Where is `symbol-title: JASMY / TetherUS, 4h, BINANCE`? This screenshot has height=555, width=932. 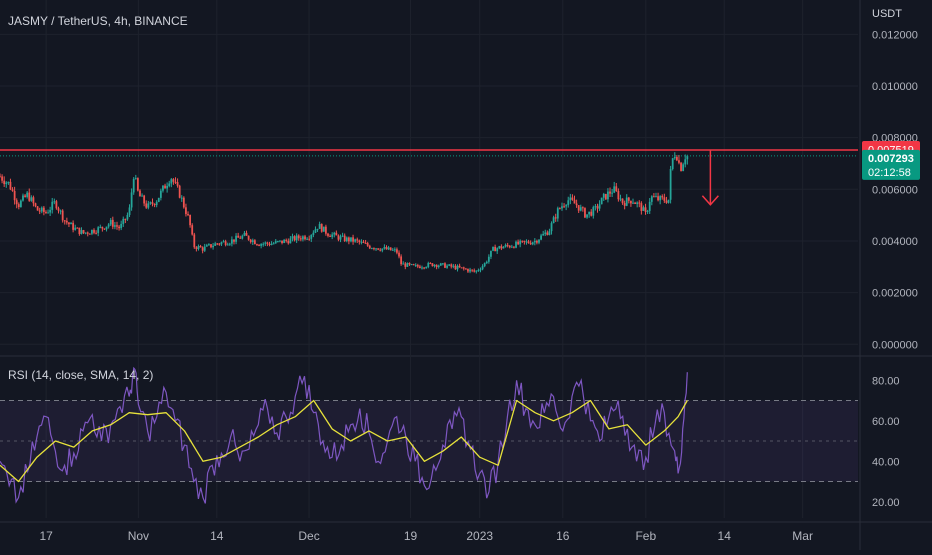 symbol-title: JASMY / TetherUS, 4h, BINANCE is located at coordinates (98, 21).